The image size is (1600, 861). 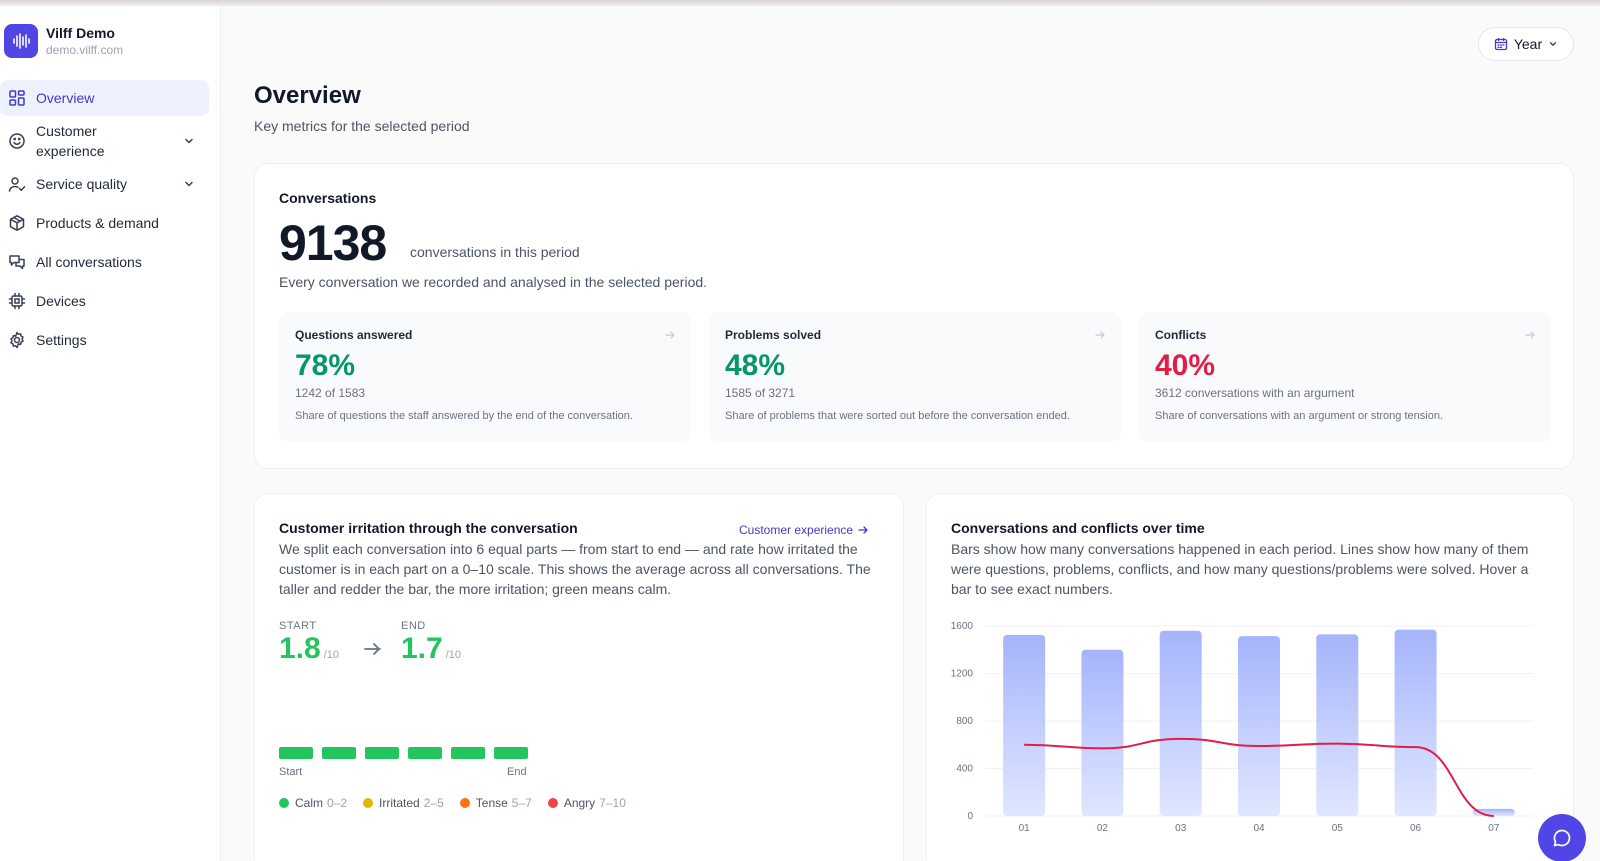 What do you see at coordinates (1416, 828) in the screenshot?
I see `x-tick-label: 06` at bounding box center [1416, 828].